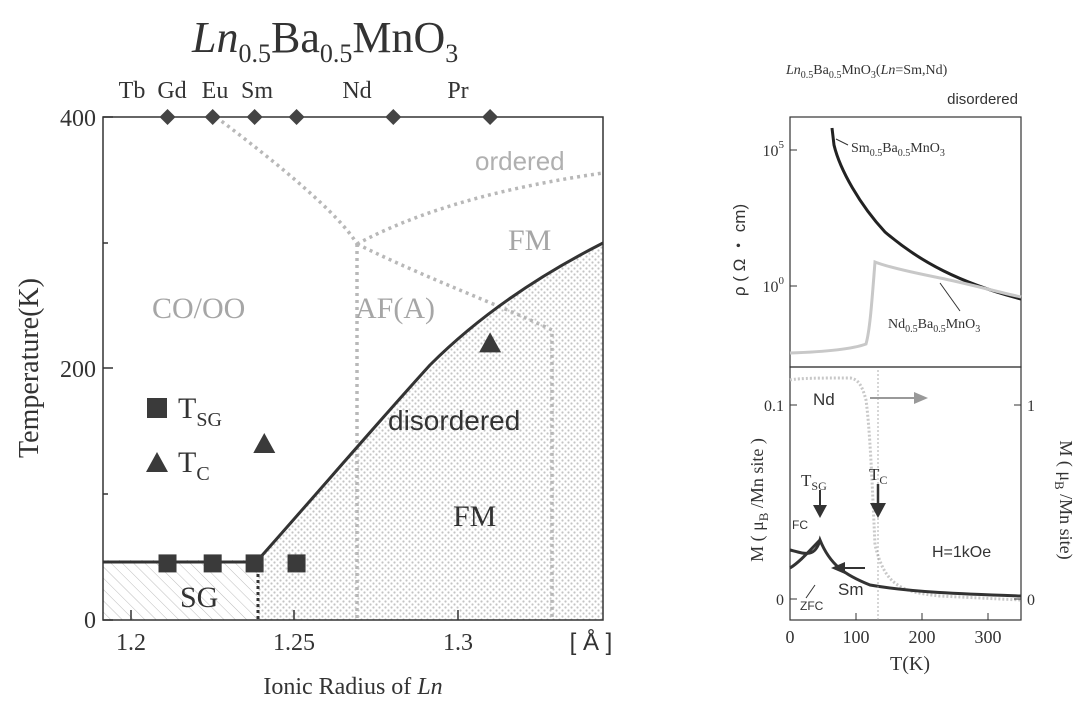 Image resolution: width=1081 pixels, height=702 pixels. Describe the element at coordinates (324, 40) in the screenshot. I see `left-chart-title: Ln0.5Ba0.5MnO3` at that location.